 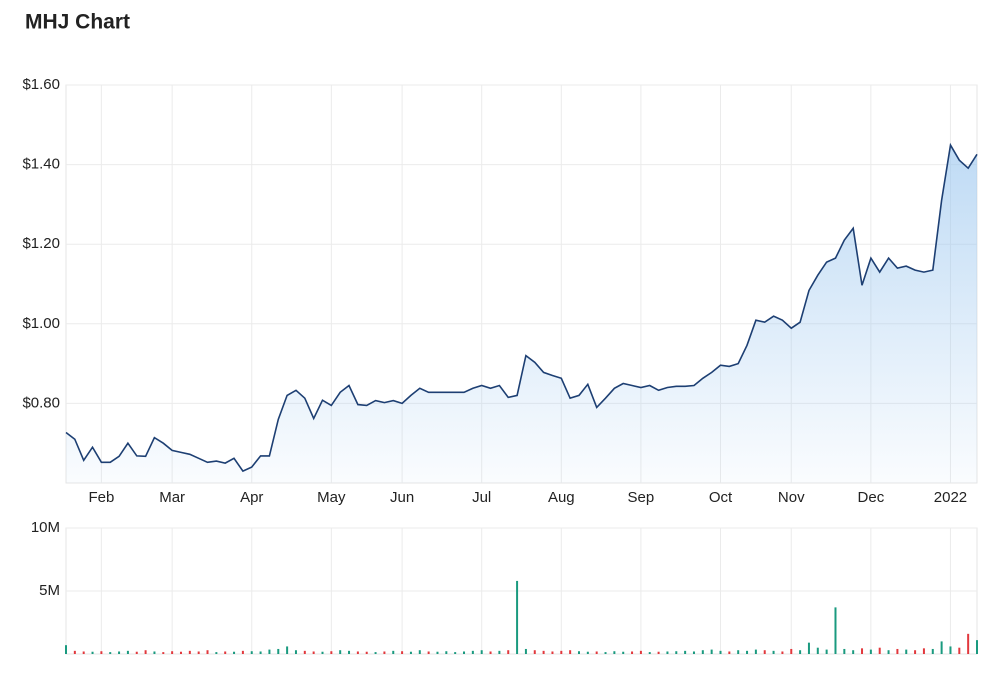 I want to click on x-tick-label: Nov, so click(x=791, y=497).